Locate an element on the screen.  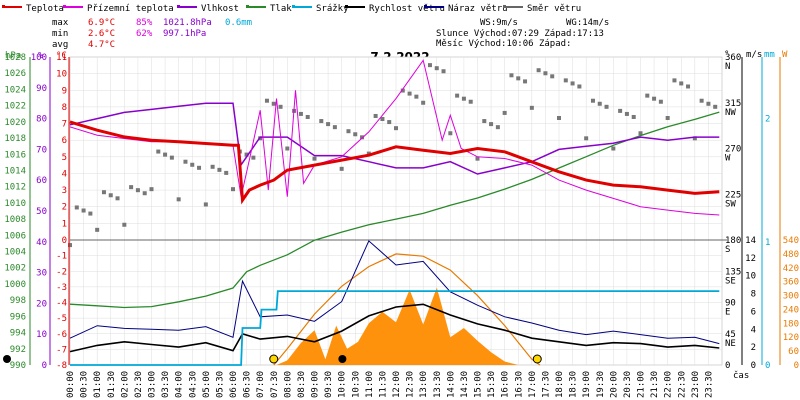
solar-area is located at coordinates (397, 326).